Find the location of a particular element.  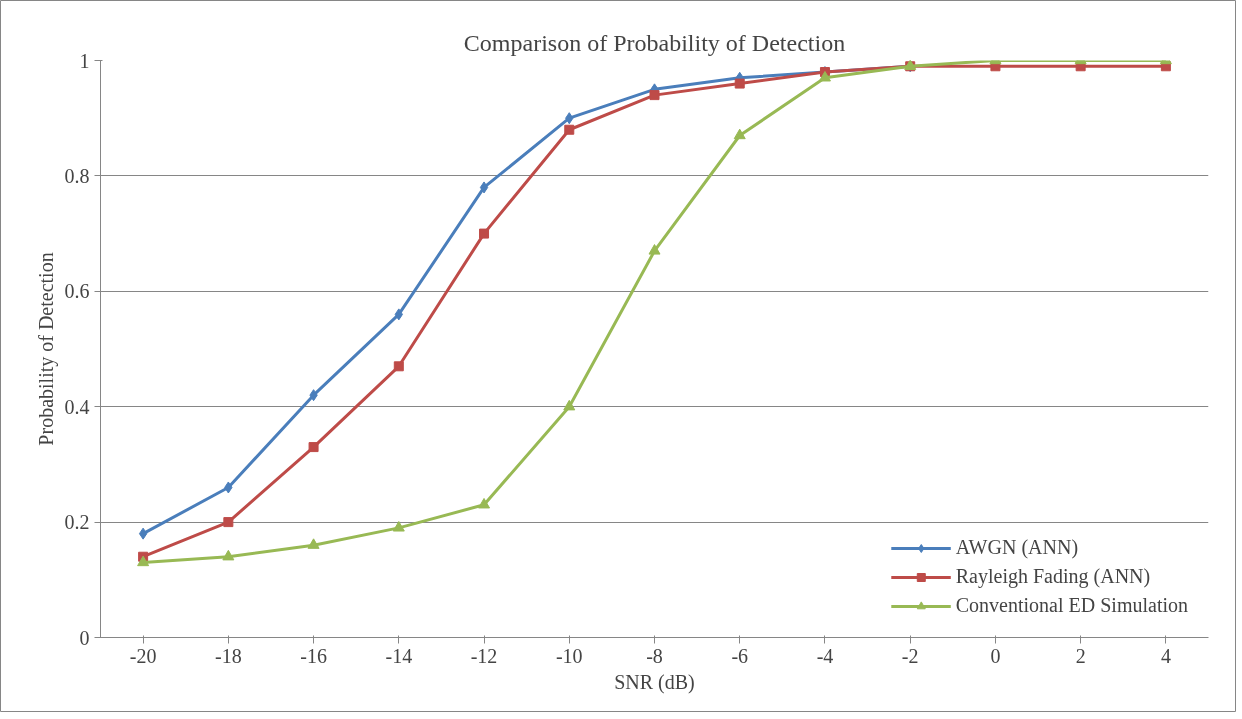

x-tick-label: -2 is located at coordinates (910, 655).